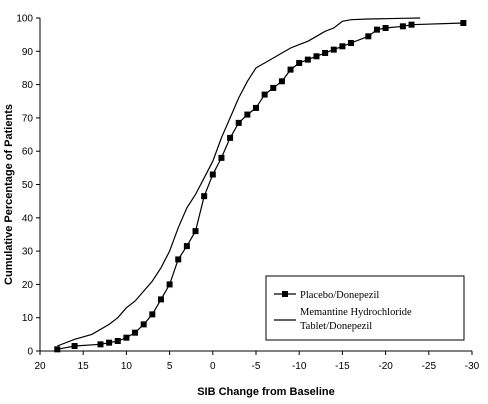 The image size is (488, 404). What do you see at coordinates (429, 366) in the screenshot?
I see `x-tick-label: -25` at bounding box center [429, 366].